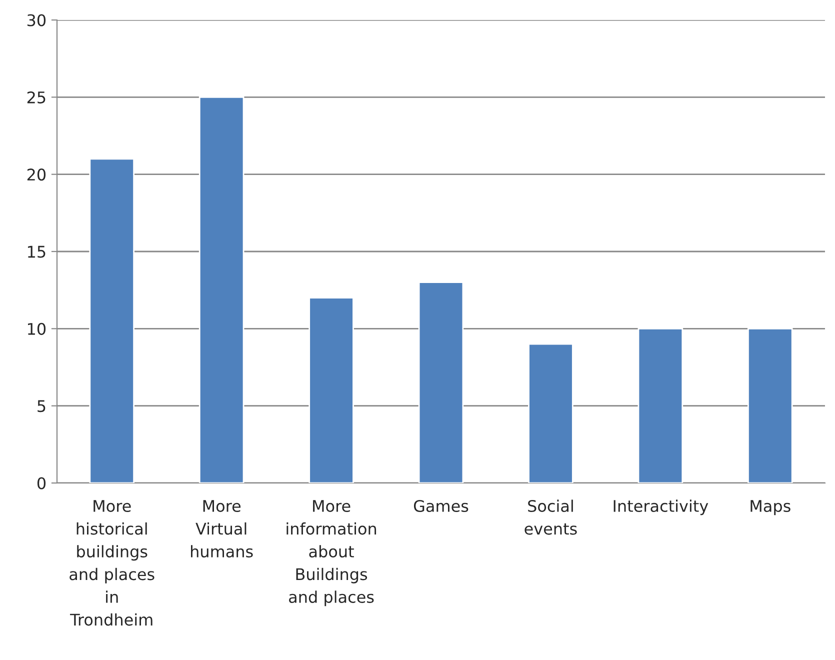 The image size is (835, 660). What do you see at coordinates (661, 508) in the screenshot?
I see `x-tick-label: Interactivity` at bounding box center [661, 508].